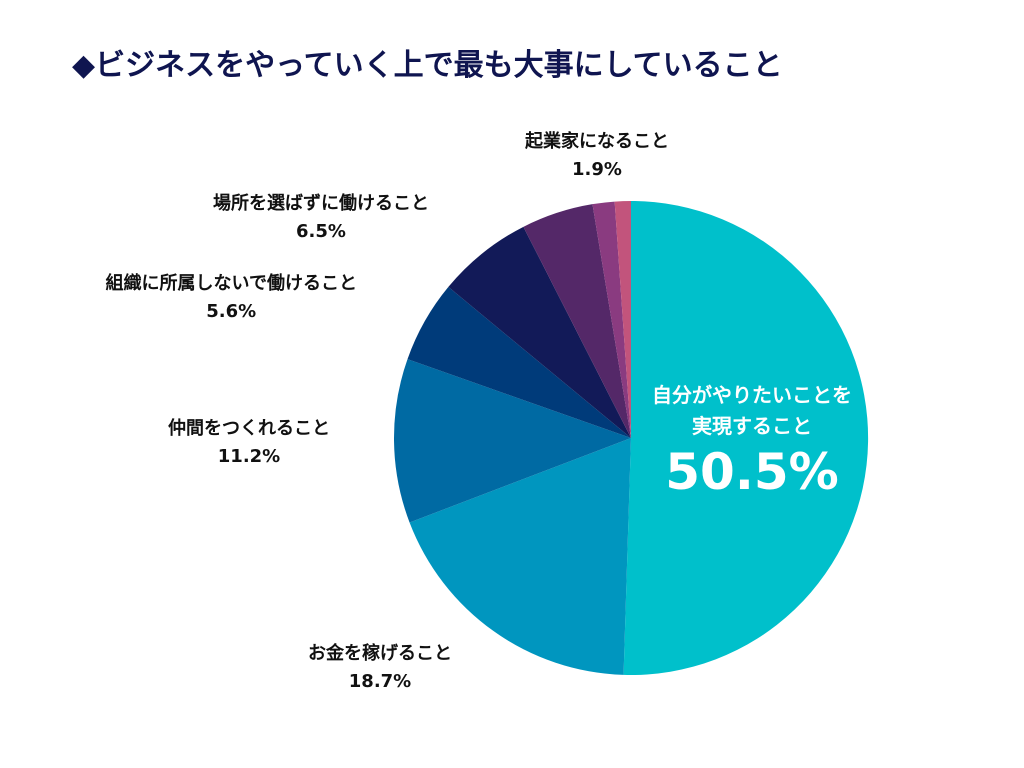 Image resolution: width=1024 pixels, height=768 pixels. What do you see at coordinates (249, 428) in the screenshot?
I see `slice-label-text: 仲間をつくれること` at bounding box center [249, 428].